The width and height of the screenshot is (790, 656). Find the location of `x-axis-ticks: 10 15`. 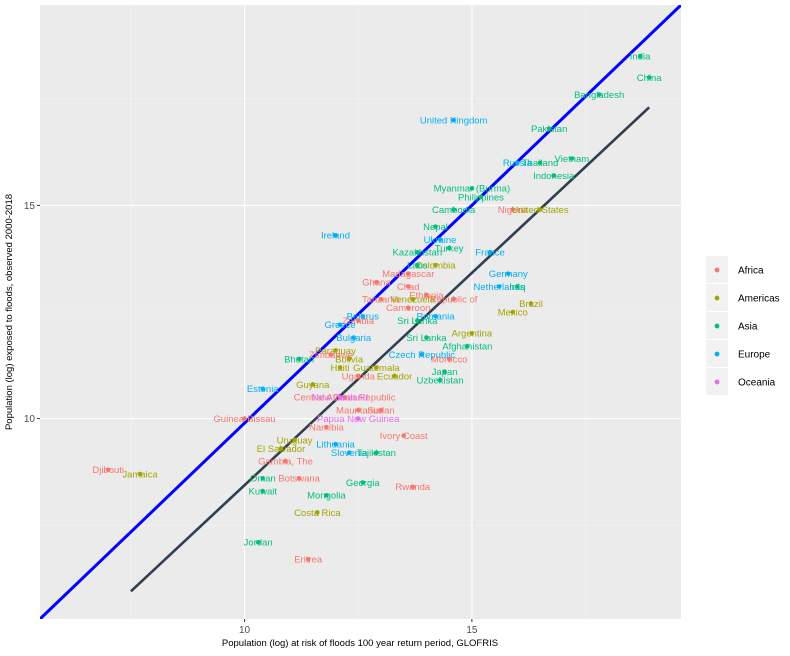

x-axis-ticks: 10 15 is located at coordinates (358, 627).